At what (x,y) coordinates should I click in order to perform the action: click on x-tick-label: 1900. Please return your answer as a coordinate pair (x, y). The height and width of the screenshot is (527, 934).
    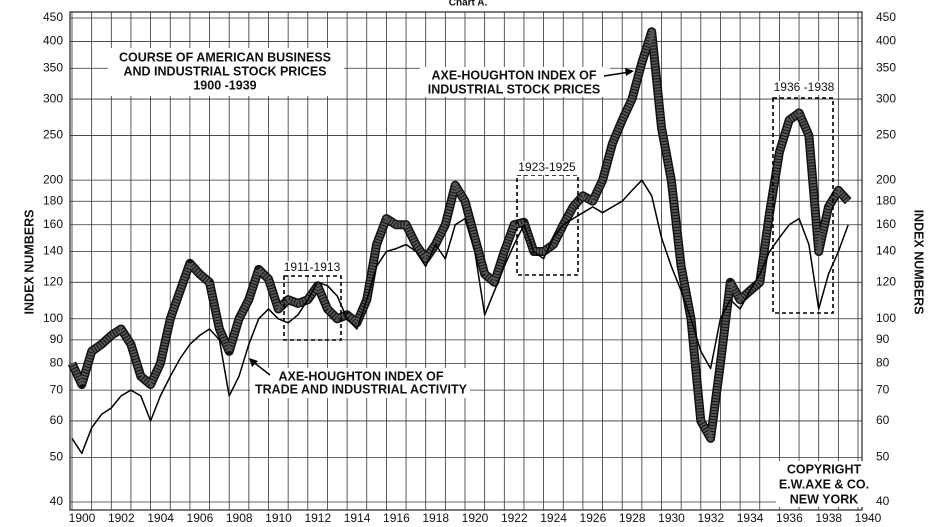
    Looking at the image, I should click on (82, 518).